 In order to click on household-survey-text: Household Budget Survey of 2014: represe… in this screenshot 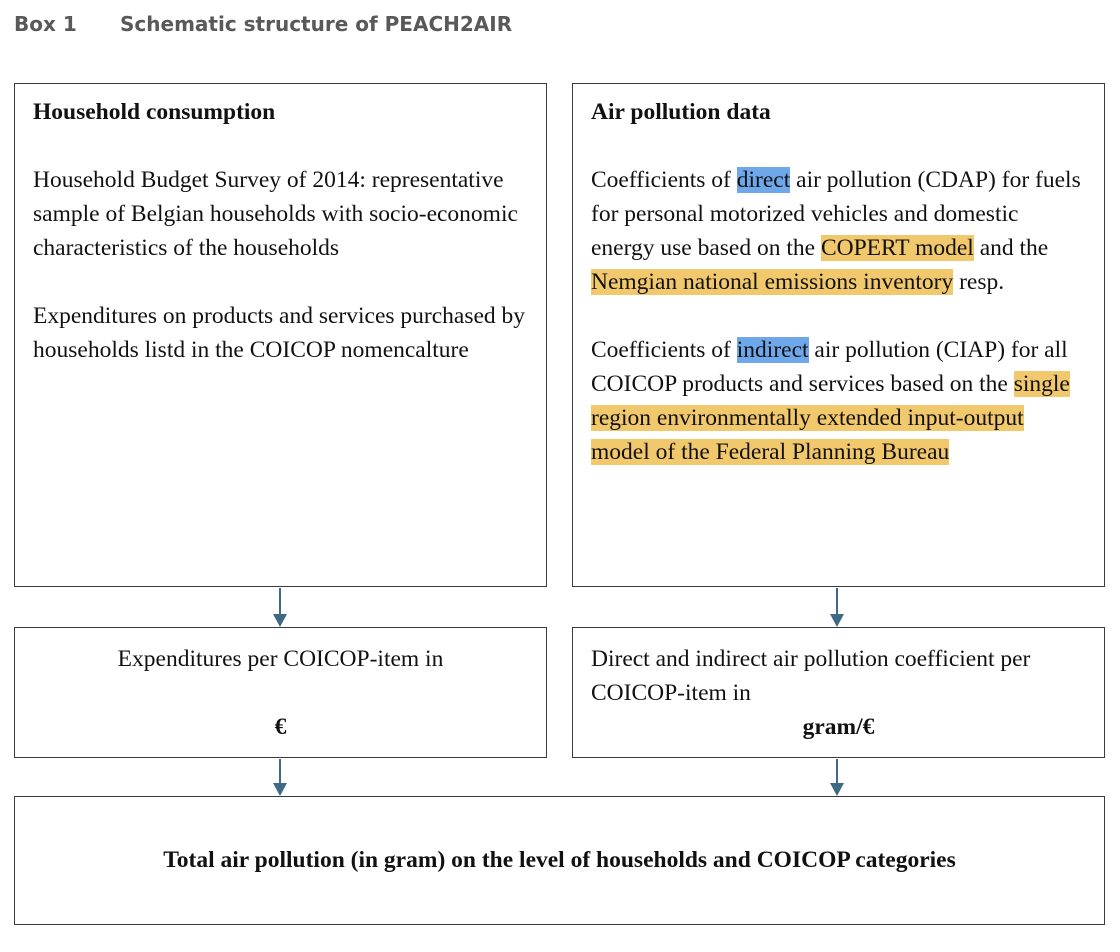, I will do `click(275, 214)`.